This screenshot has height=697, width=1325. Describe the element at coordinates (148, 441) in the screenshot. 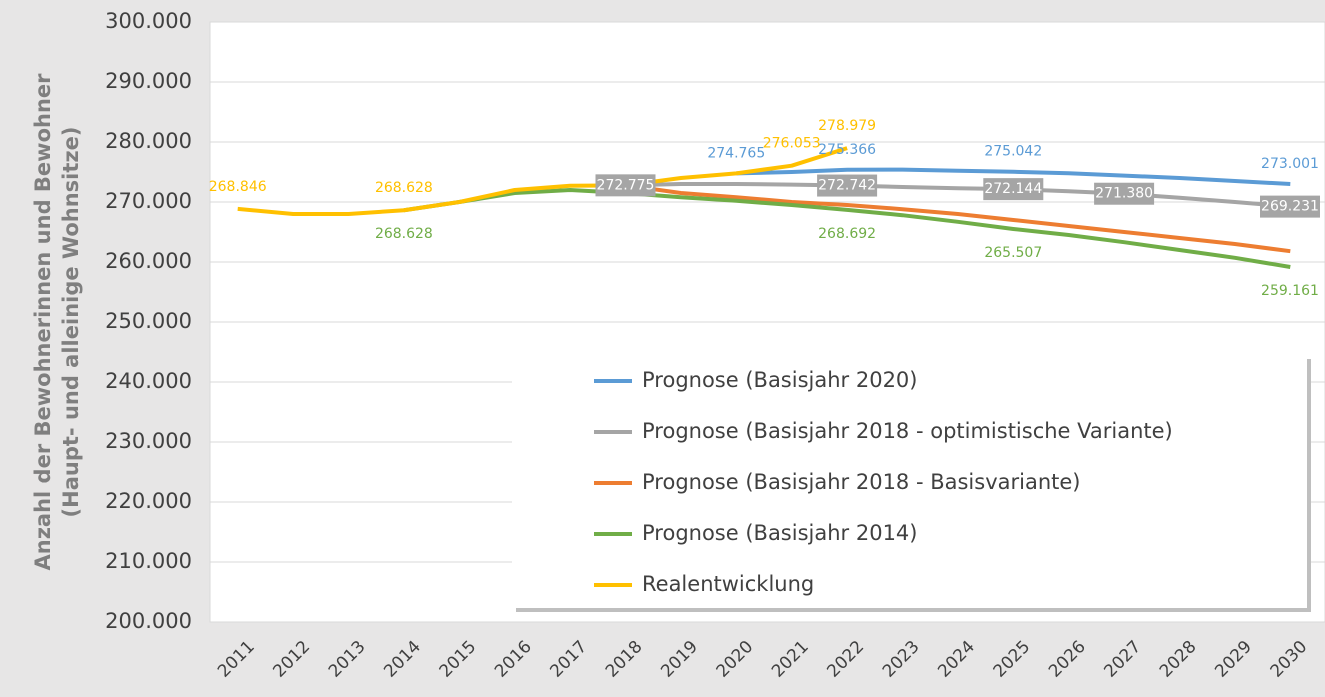

I see `y-tick-label: 230.000` at that location.